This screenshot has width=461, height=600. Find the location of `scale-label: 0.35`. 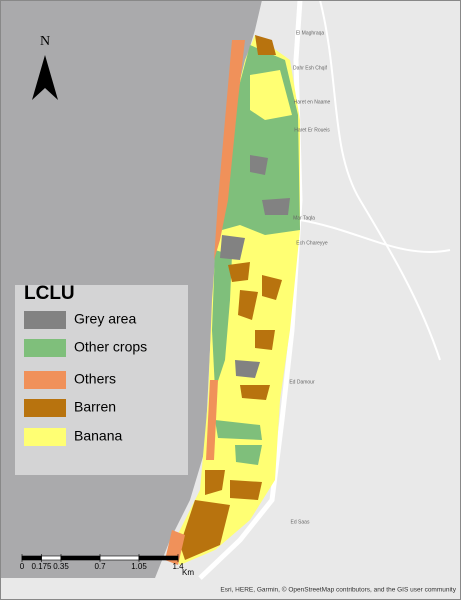

scale-label: 0.35 is located at coordinates (61, 566).